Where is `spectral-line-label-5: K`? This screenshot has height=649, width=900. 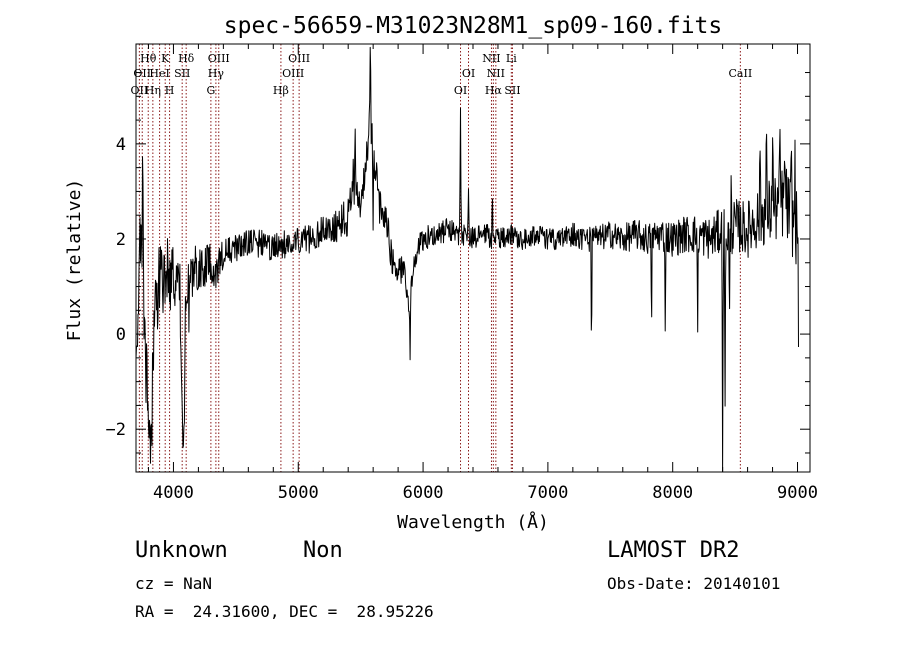 spectral-line-label-5: K is located at coordinates (165, 58).